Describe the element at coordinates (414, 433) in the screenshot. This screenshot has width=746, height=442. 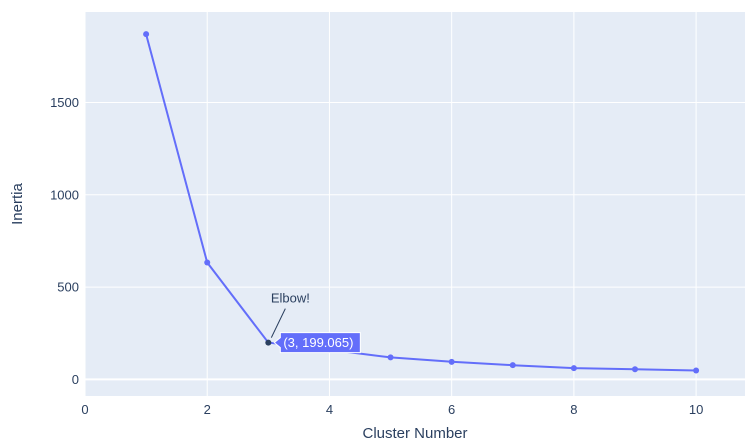
I see `x-axis-title: Cluster Number` at that location.